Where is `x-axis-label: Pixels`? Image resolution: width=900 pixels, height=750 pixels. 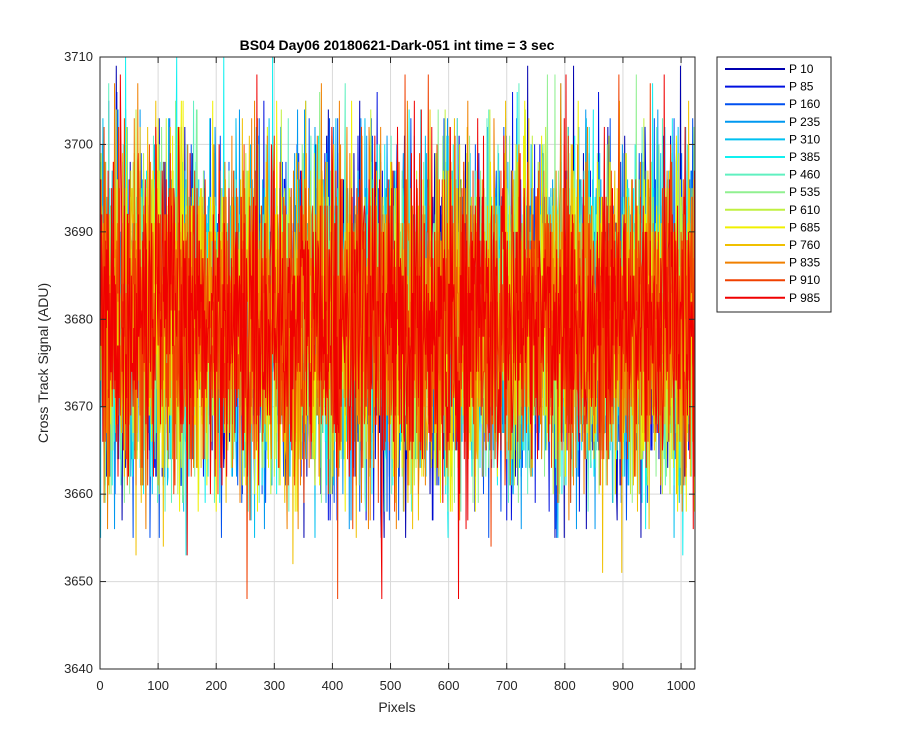
x-axis-label: Pixels is located at coordinates (396, 707).